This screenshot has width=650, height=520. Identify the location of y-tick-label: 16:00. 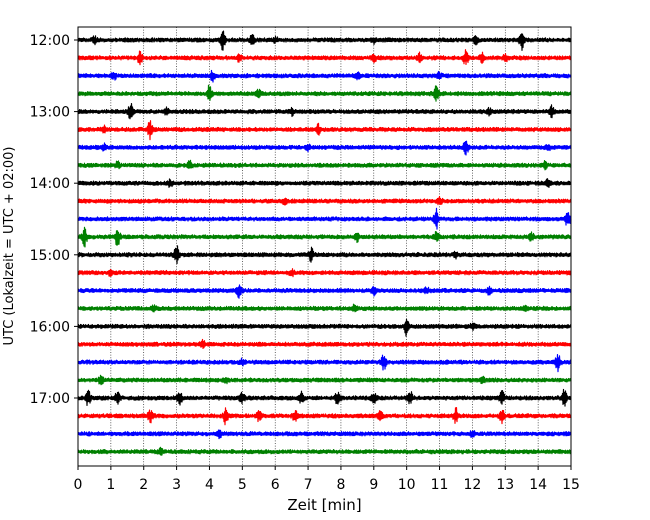
(50, 327).